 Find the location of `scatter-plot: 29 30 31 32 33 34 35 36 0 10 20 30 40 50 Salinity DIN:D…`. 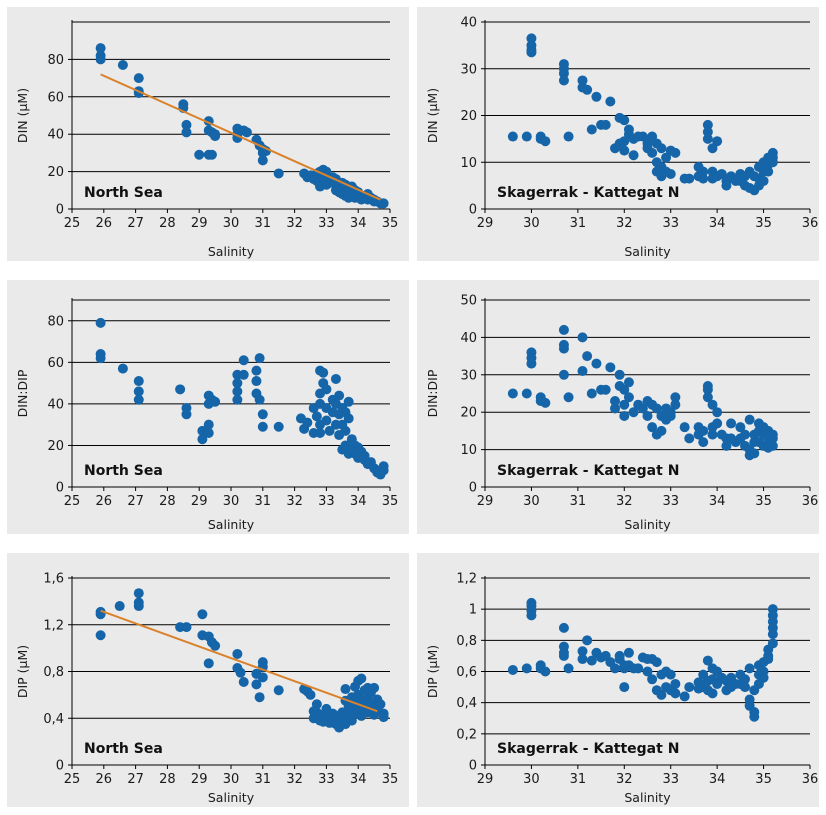

scatter-plot: 29 30 31 32 33 34 35 36 0 10 20 30 40 50 Salinity DIN:D… is located at coordinates (621, 413).